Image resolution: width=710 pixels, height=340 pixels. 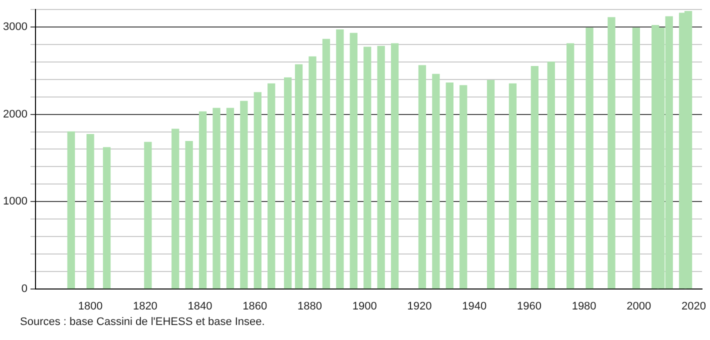 I want to click on x-tick-label: 1800, so click(x=90, y=306).